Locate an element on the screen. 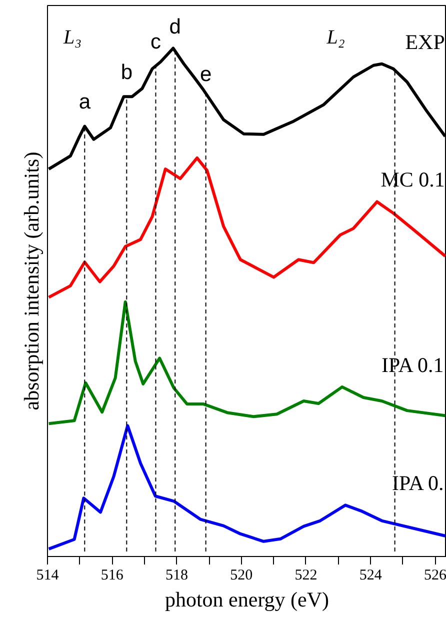 The width and height of the screenshot is (446, 630). series-label: IPA 0. is located at coordinates (418, 483).